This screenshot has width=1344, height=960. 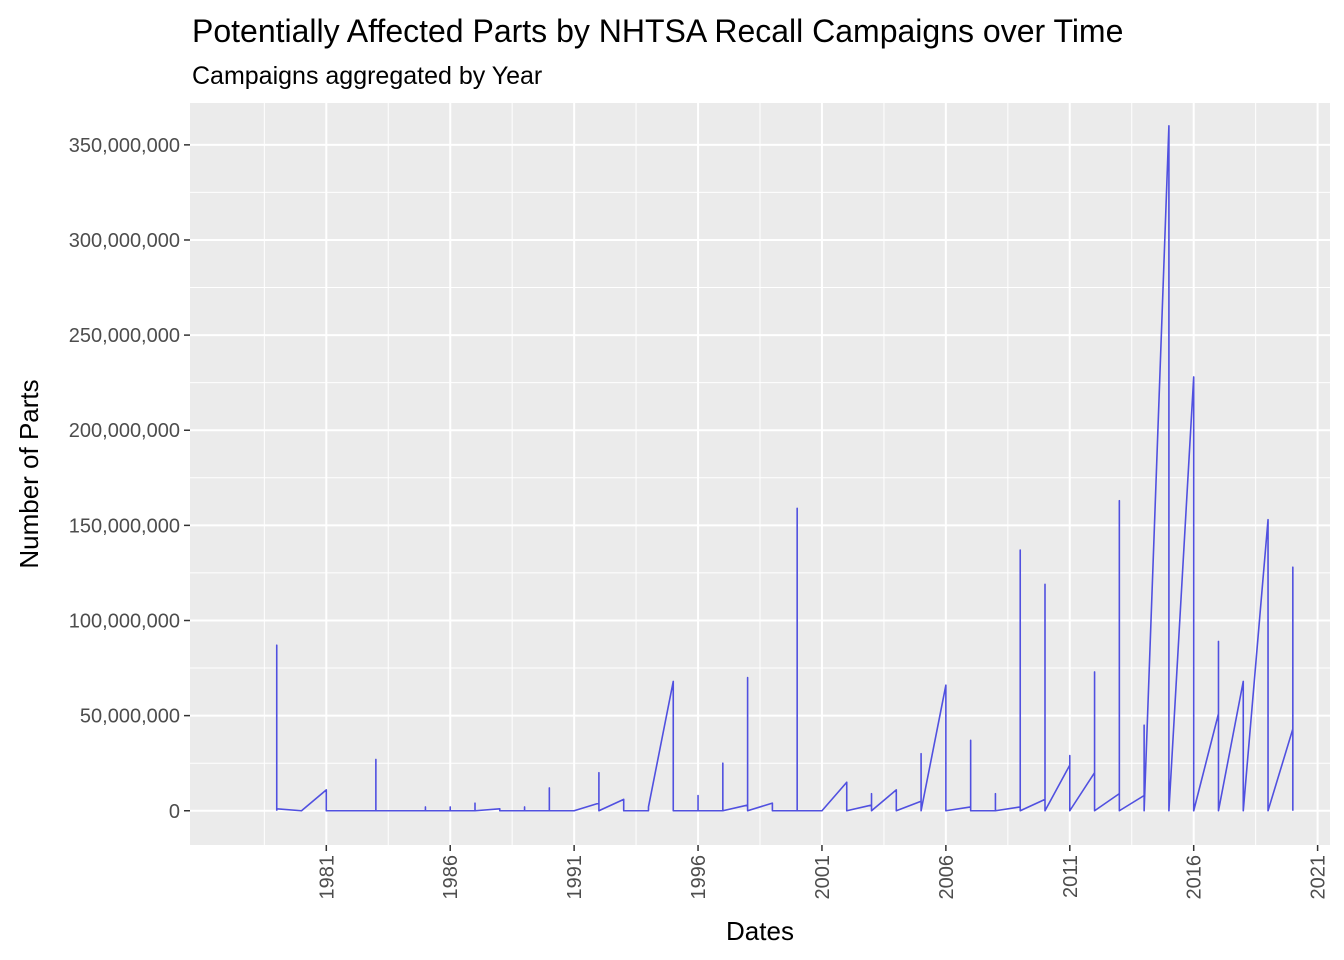 What do you see at coordinates (451, 877) in the screenshot?
I see `x-tick-label: 1986` at bounding box center [451, 877].